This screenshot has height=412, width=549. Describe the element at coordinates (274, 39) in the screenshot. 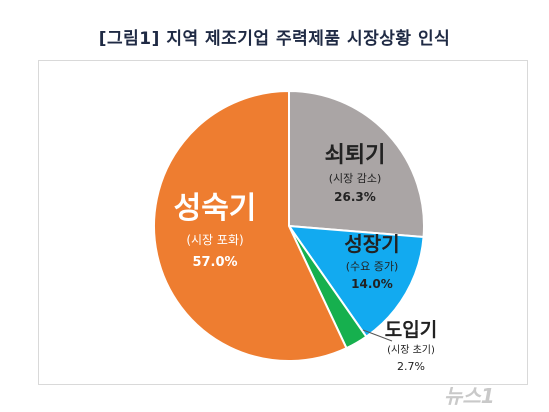

I see `chart-title: [그림1] 지역 제조기업 주력제품 시장상황 인식` at that location.